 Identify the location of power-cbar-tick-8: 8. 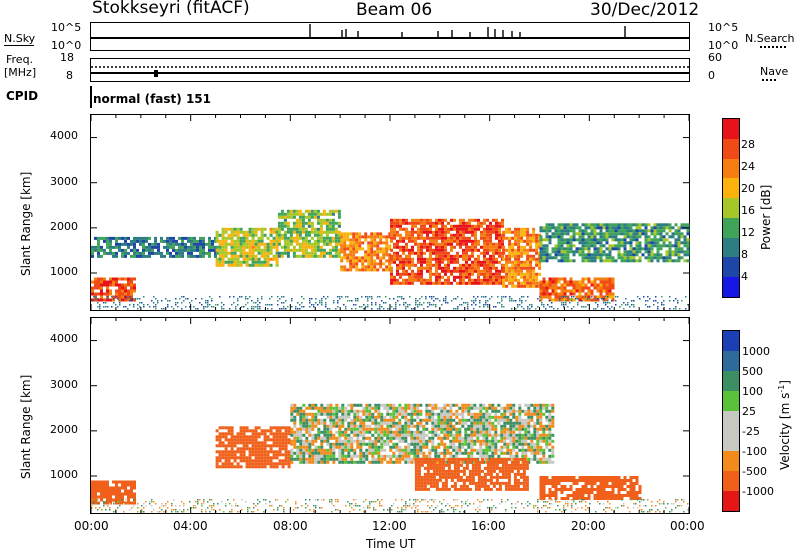
(744, 254).